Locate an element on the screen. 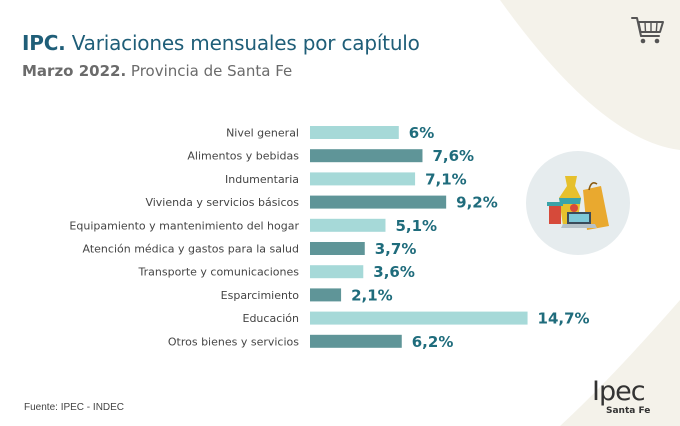 The height and width of the screenshot is (426, 680). ipec-logo: Ipec Santa Fe is located at coordinates (627, 396).